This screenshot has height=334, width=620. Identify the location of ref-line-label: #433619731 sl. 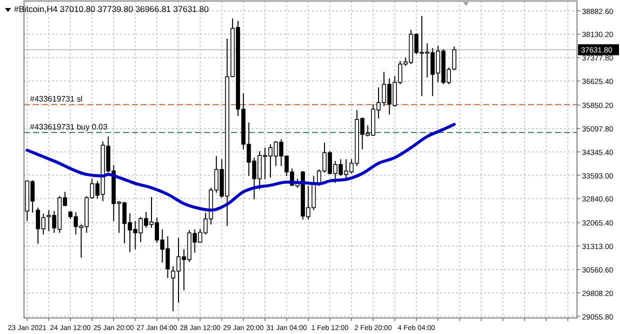
(56, 99).